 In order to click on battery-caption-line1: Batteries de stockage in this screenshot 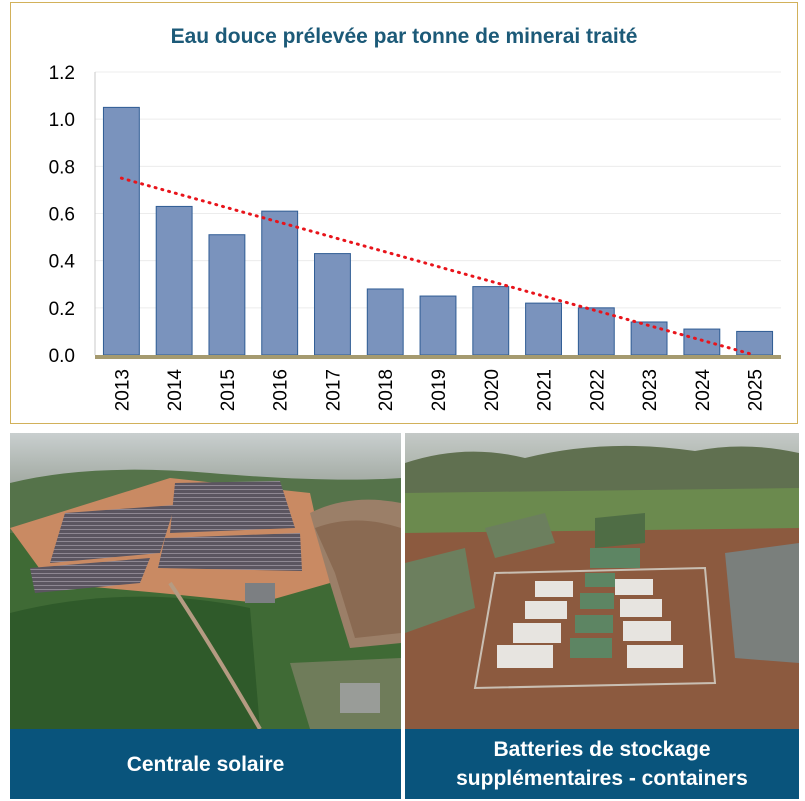, I will do `click(602, 749)`.